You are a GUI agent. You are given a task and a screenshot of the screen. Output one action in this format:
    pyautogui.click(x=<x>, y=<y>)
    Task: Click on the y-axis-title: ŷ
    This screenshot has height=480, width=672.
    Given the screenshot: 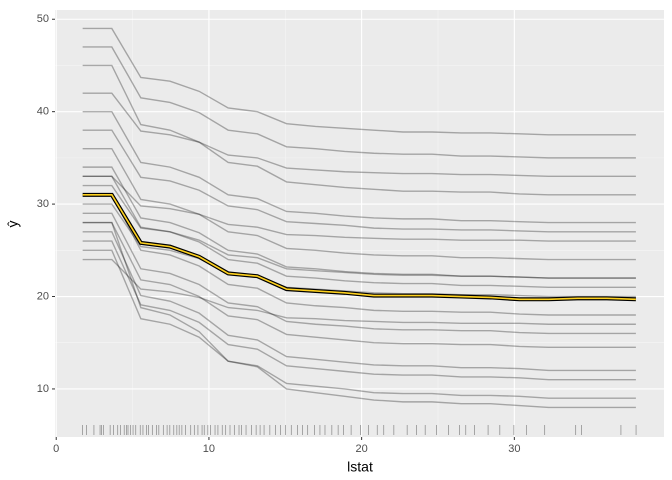 What is the action you would take?
    pyautogui.click(x=13, y=224)
    